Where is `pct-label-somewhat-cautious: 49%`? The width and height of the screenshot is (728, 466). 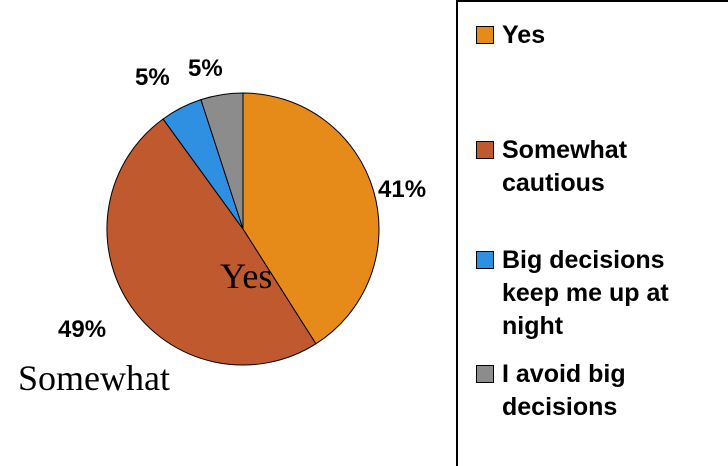
pct-label-somewhat-cautious: 49% is located at coordinates (82, 329).